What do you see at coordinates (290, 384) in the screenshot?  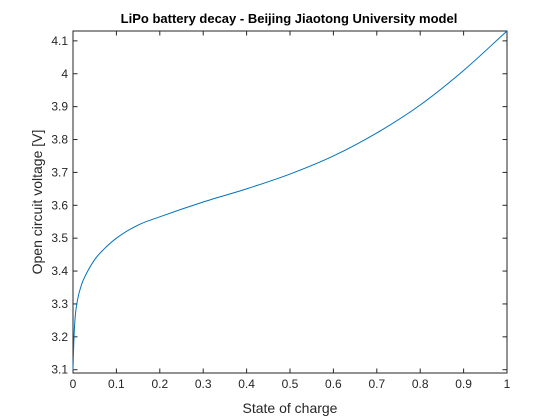 I see `x-tick-label: 0.5` at bounding box center [290, 384].